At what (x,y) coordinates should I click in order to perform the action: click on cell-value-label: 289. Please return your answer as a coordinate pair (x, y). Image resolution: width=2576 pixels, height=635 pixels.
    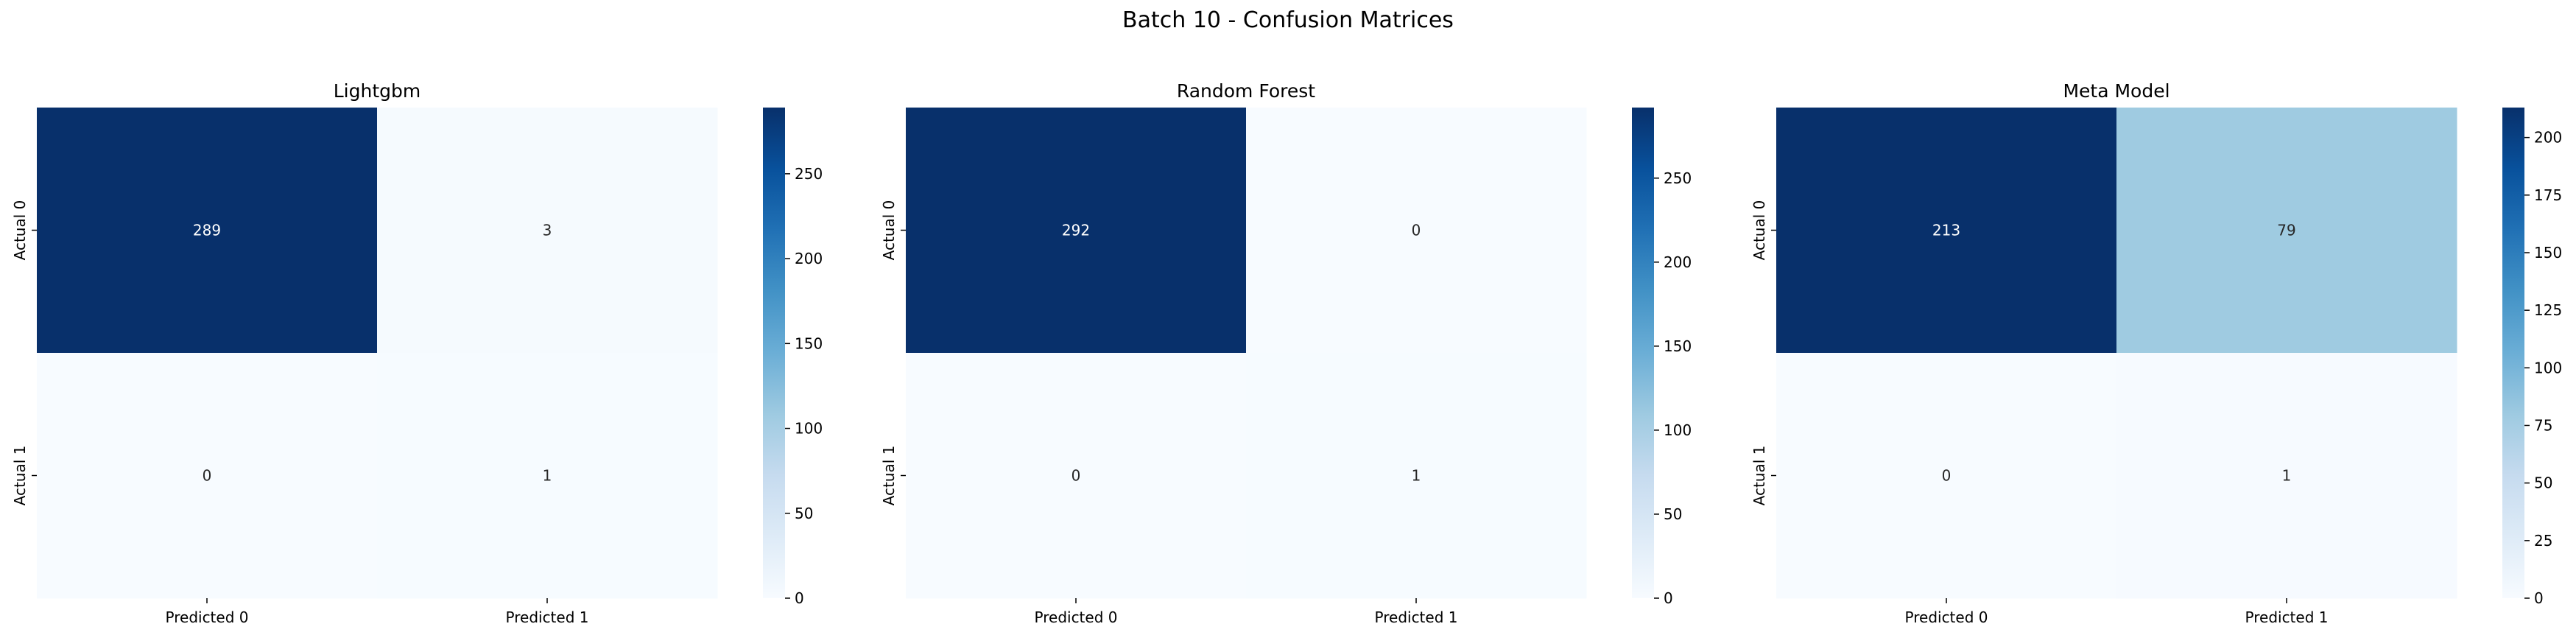
    Looking at the image, I should click on (207, 230).